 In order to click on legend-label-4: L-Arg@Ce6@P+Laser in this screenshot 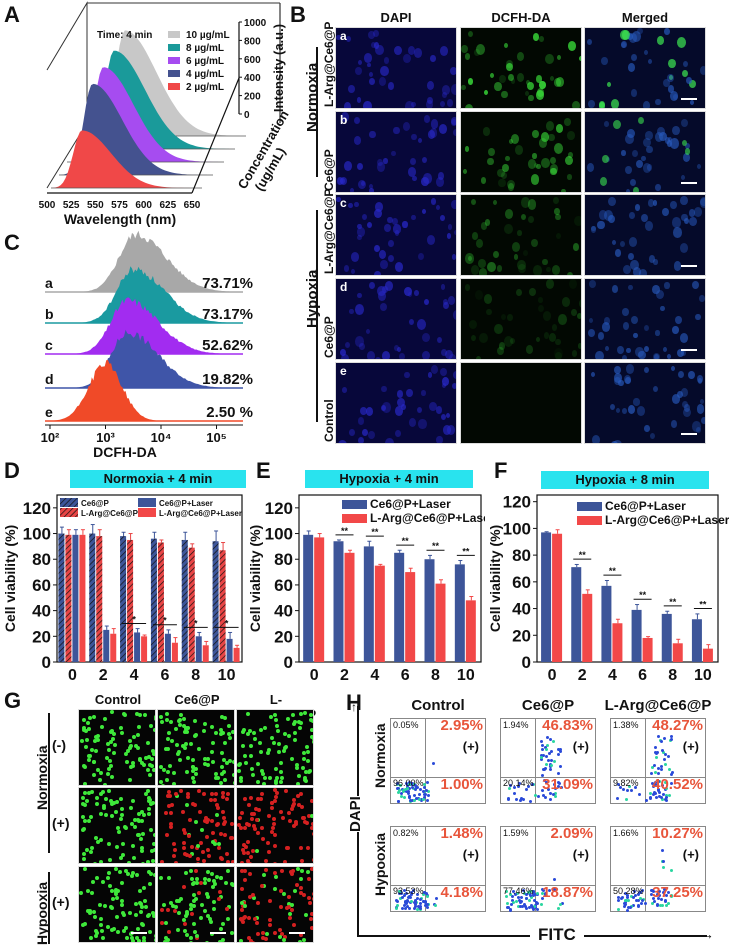, I will do `click(200, 513)`.